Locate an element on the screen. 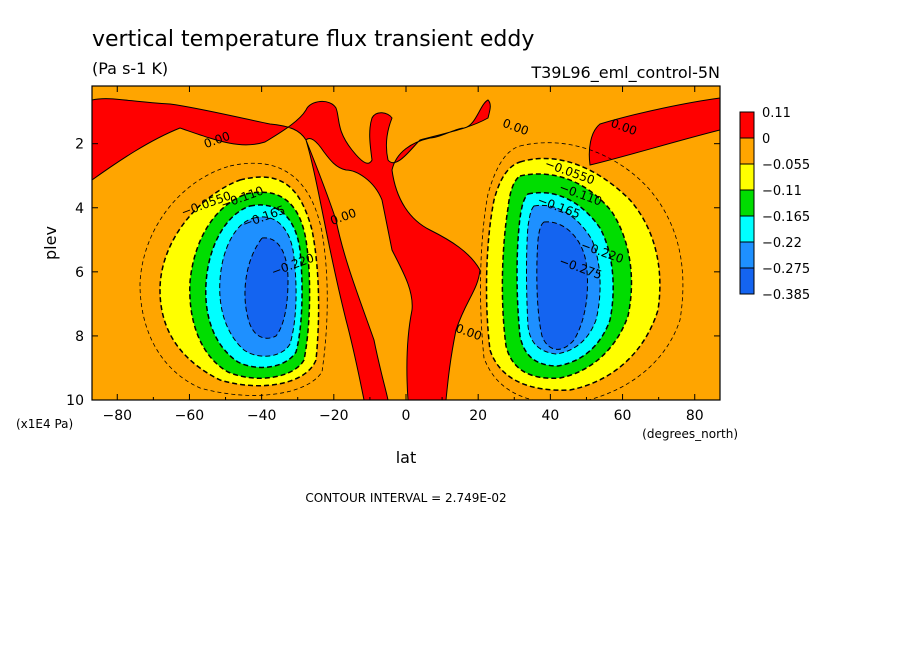 The image size is (904, 654). x-axis-units: (degrees_north) is located at coordinates (690, 434).